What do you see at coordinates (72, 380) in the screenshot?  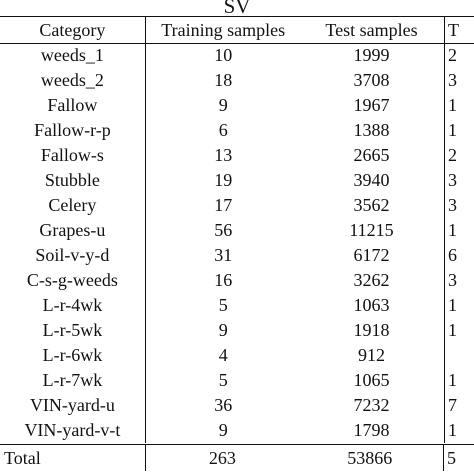 I see `category-cell: L-r-7wk` at bounding box center [72, 380].